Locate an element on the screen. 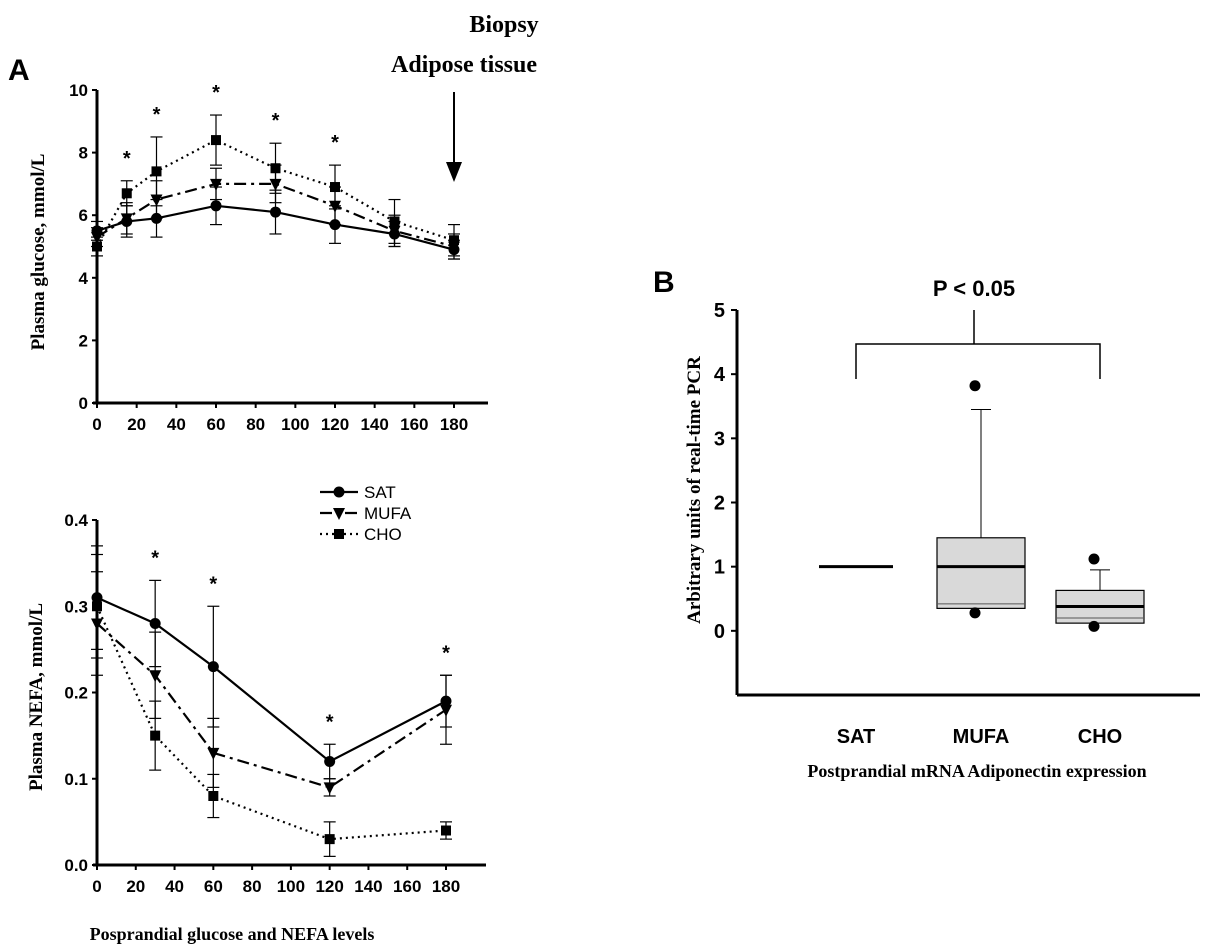 The width and height of the screenshot is (1219, 948). panel-label-b: B is located at coordinates (664, 282).